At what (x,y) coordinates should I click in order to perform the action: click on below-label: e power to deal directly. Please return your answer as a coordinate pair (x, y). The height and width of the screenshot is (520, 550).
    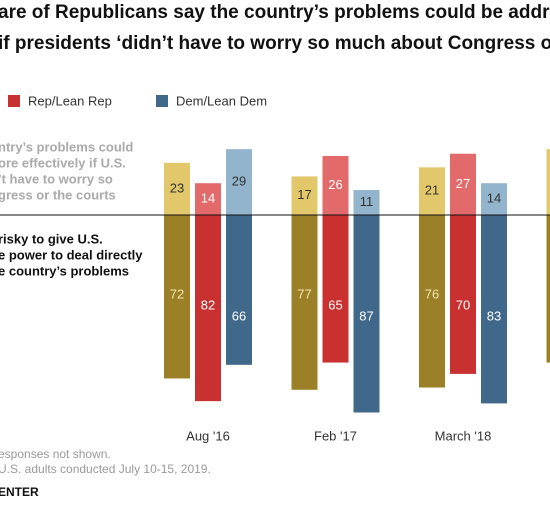
    Looking at the image, I should click on (71, 254).